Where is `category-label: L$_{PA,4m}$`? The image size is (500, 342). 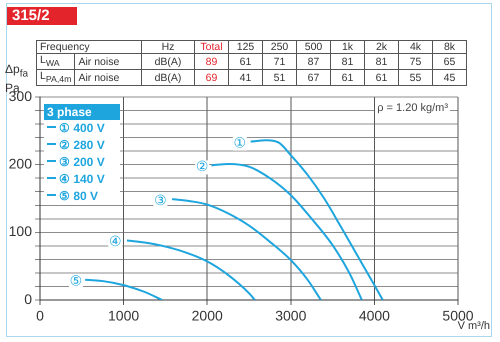
category-label: L$_{PA,4m}$ is located at coordinates (56, 77).